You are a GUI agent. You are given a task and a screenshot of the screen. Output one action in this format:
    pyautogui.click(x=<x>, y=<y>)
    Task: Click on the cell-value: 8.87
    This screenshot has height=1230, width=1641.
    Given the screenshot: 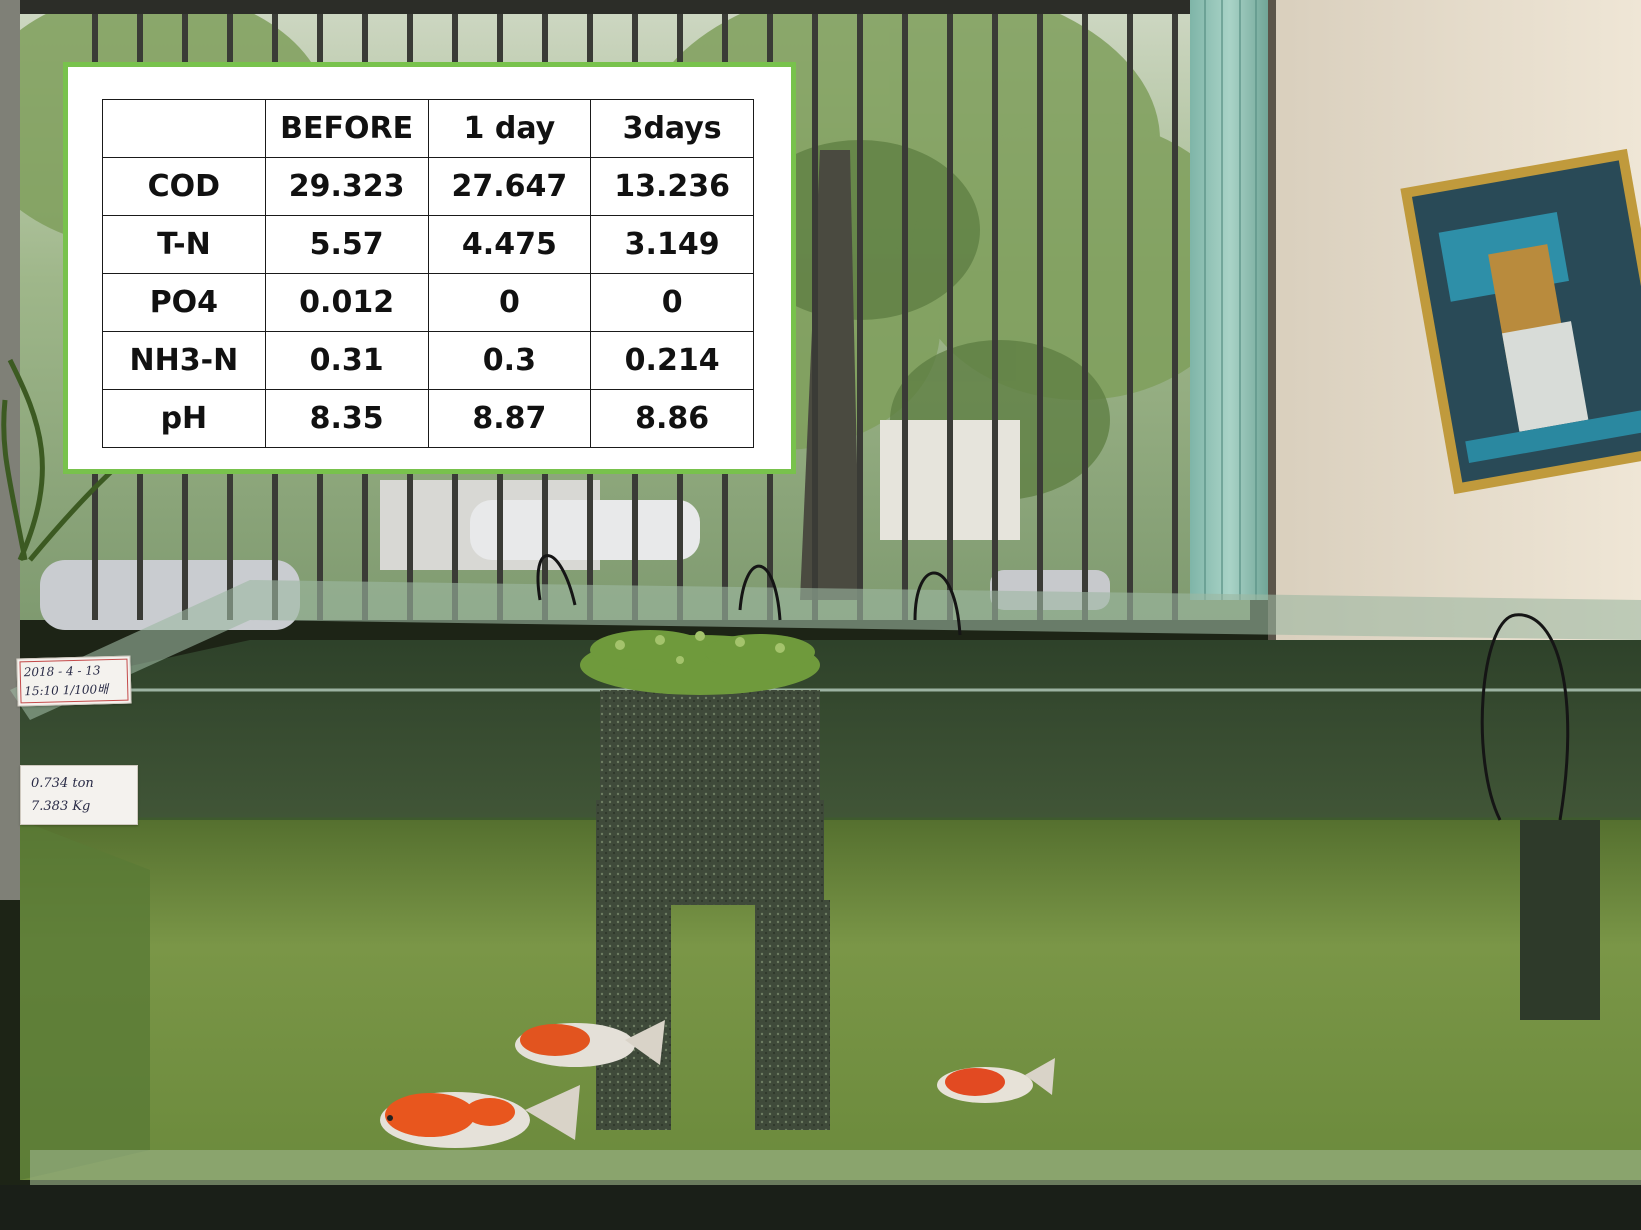 What is the action you would take?
    pyautogui.click(x=509, y=418)
    